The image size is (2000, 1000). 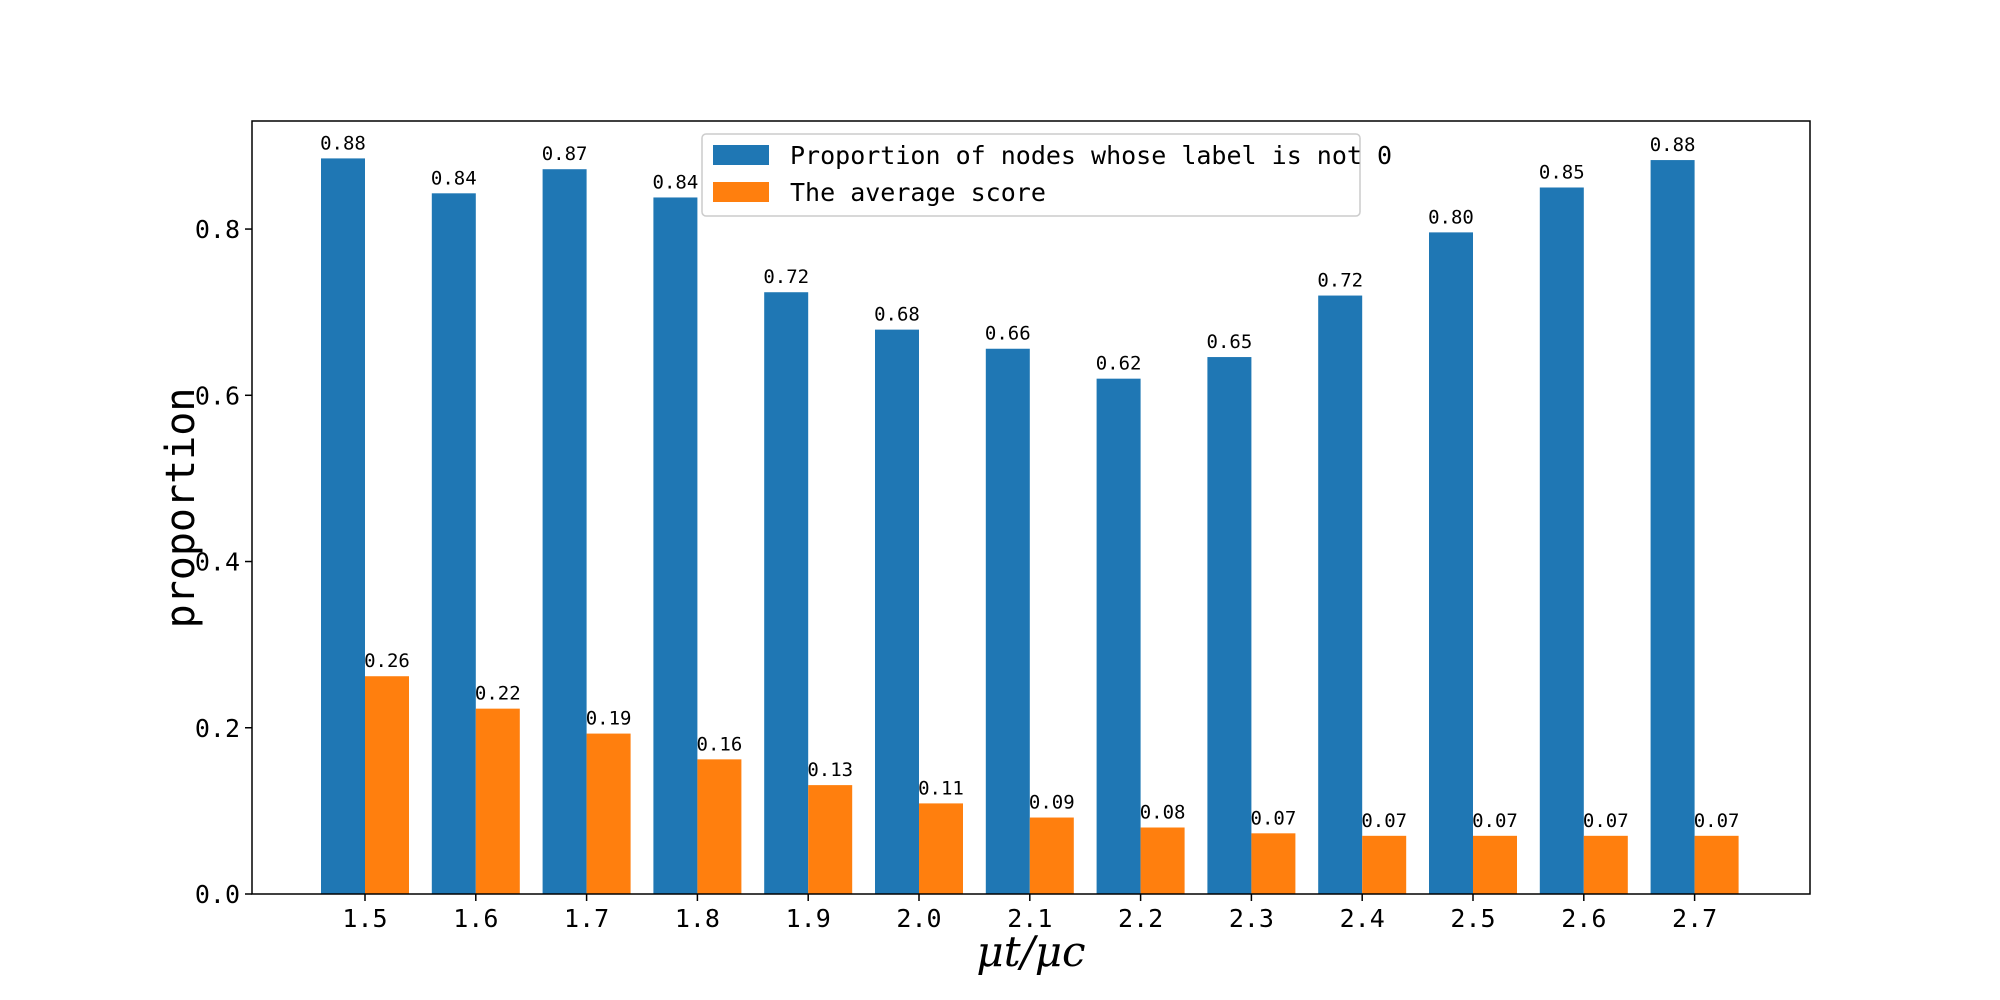 I want to click on data-label-proportion-2.4: 0.72, so click(x=1340, y=281).